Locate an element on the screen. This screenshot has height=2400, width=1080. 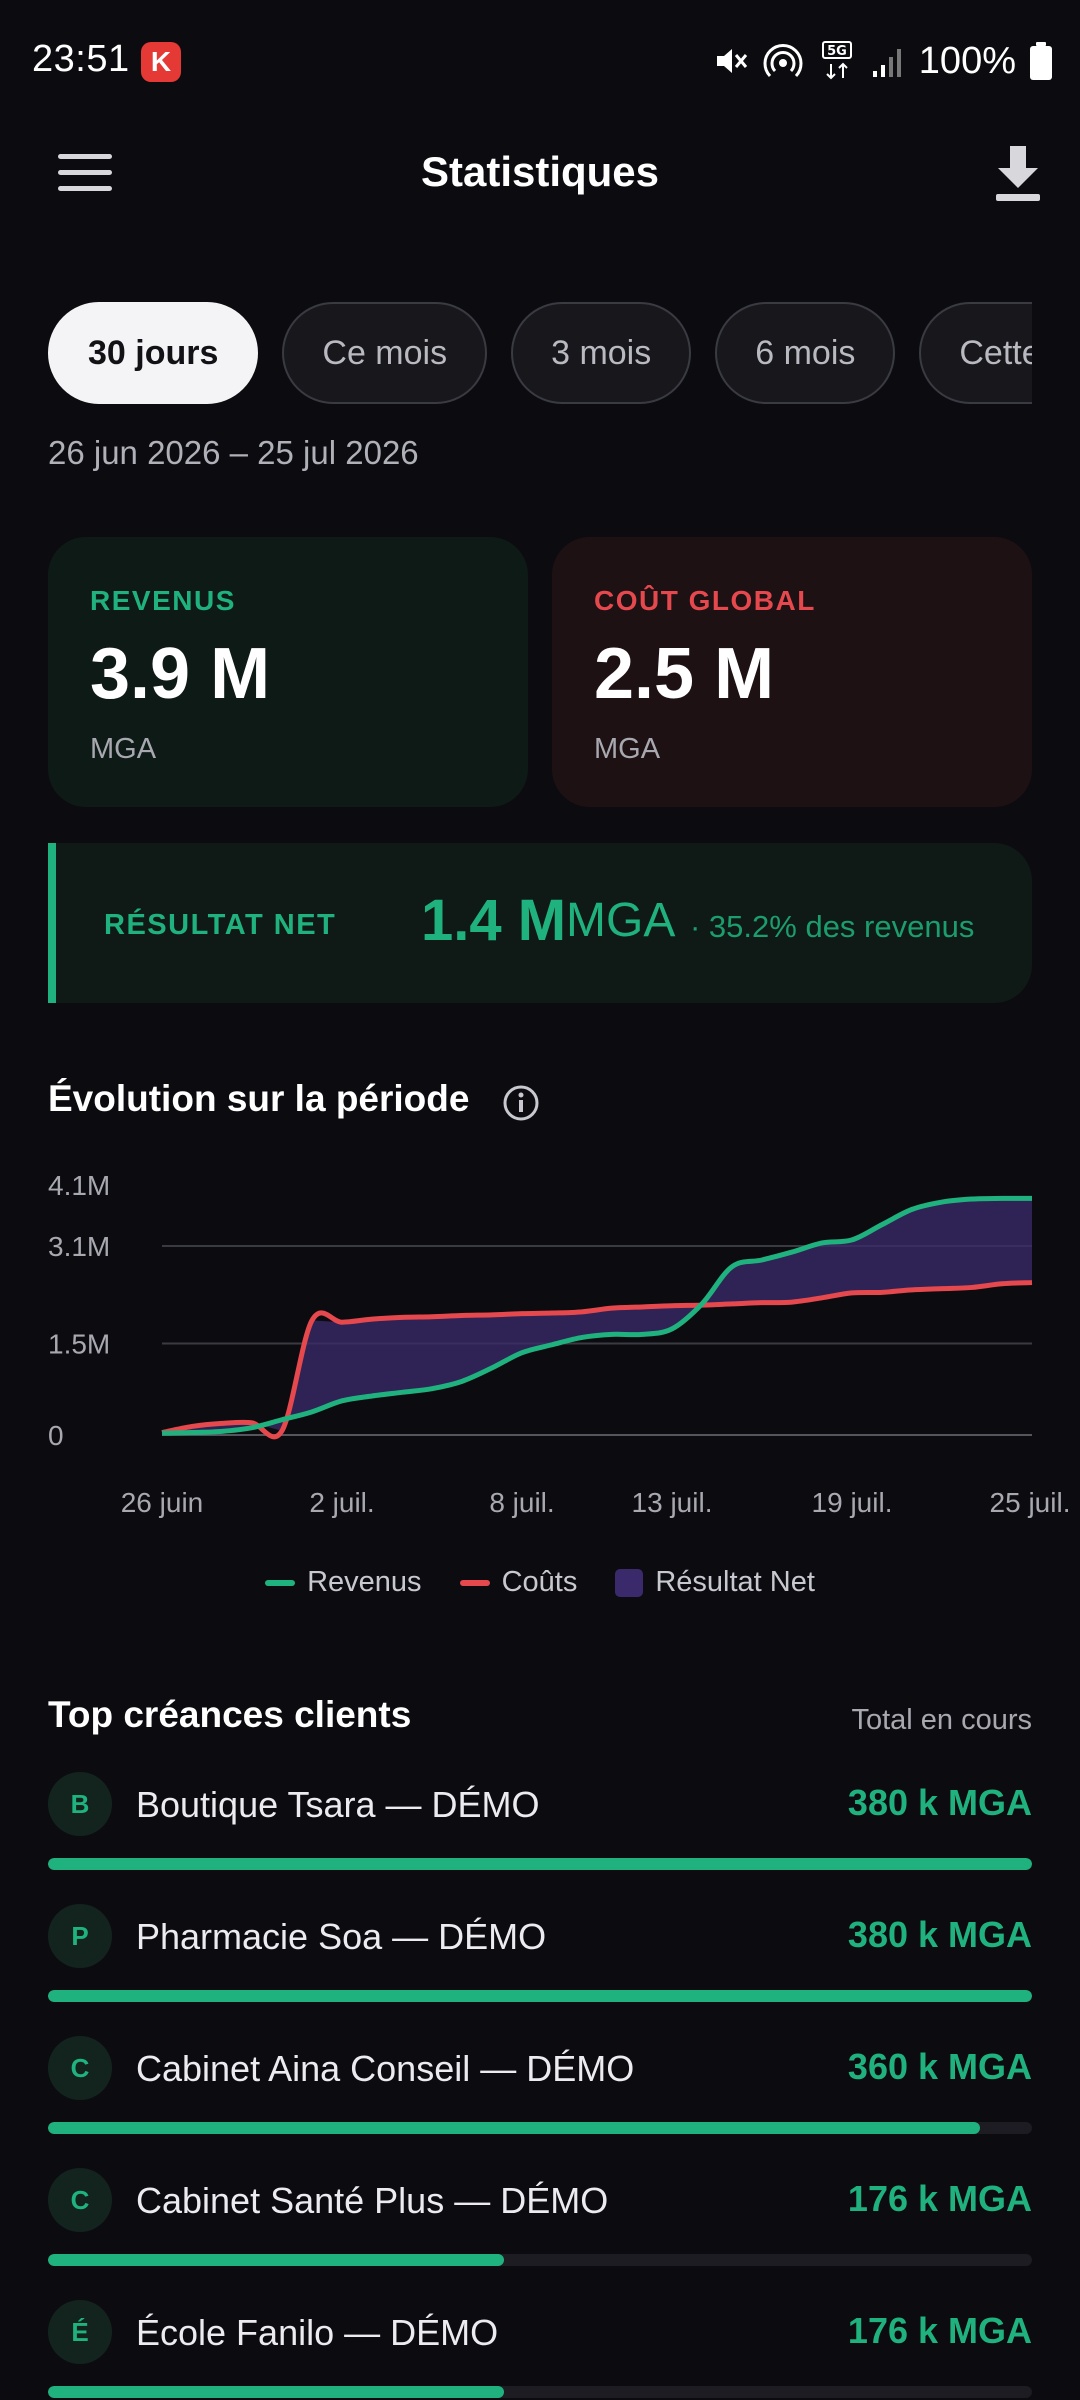
app-badge-letter: K is located at coordinates (161, 61).